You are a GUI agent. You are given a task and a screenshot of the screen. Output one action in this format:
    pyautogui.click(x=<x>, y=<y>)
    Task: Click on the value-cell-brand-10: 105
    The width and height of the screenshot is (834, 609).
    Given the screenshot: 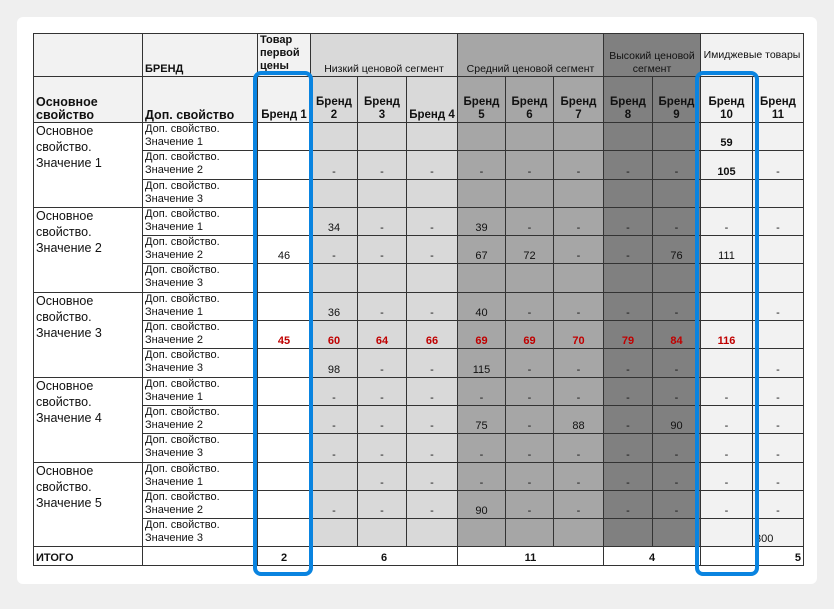 What is the action you would take?
    pyautogui.click(x=726, y=165)
    